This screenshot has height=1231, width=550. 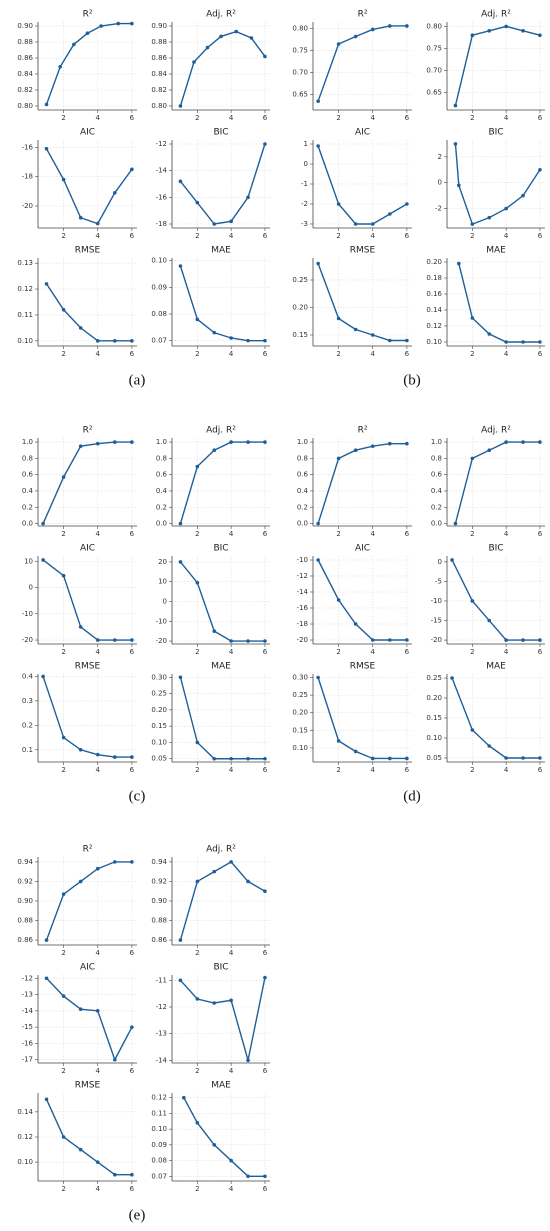 I want to click on chart-title: Adj. R², so click(x=221, y=850).